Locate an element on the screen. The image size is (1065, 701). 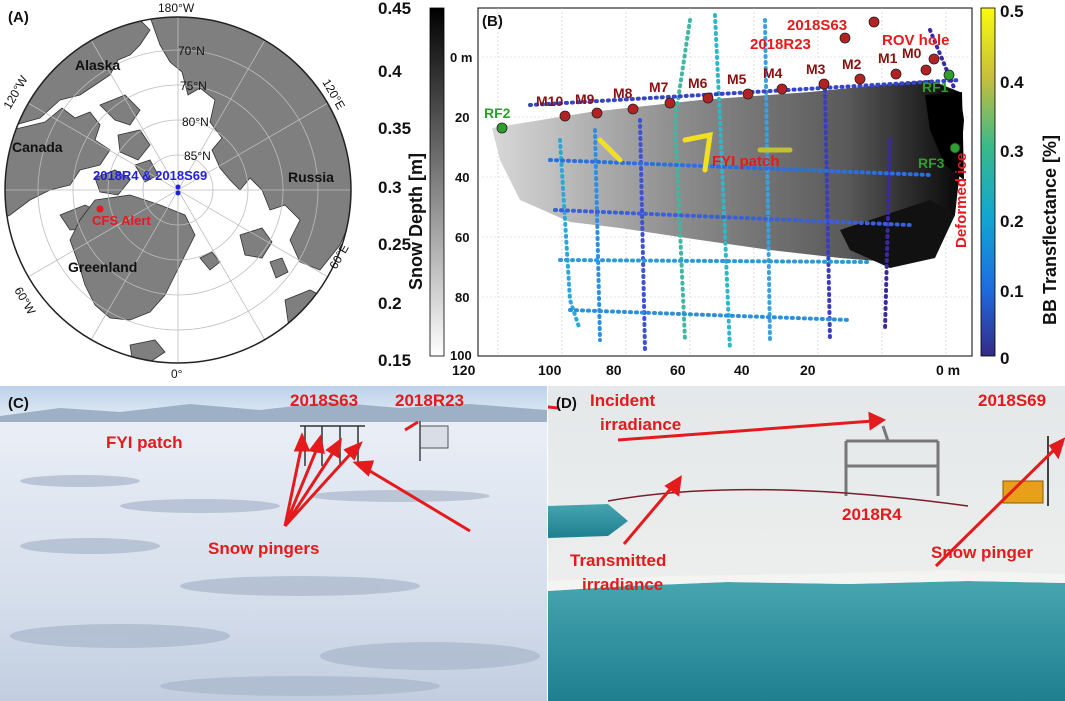
melt-pond-left is located at coordinates (588, 521).